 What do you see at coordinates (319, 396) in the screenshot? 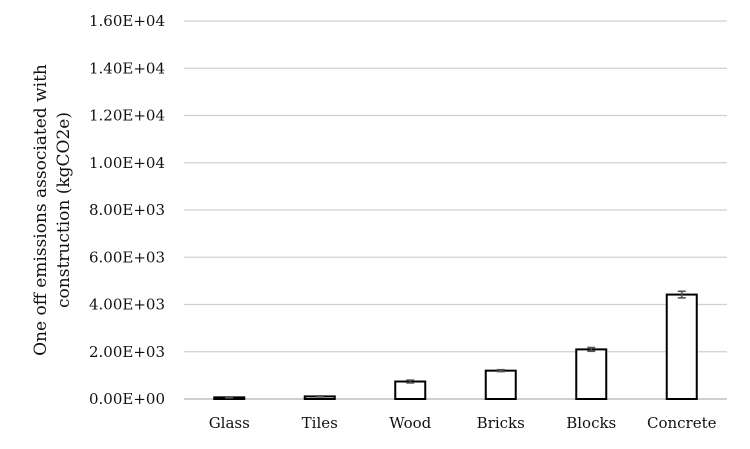
I see `error-bar-tiles` at bounding box center [319, 396].